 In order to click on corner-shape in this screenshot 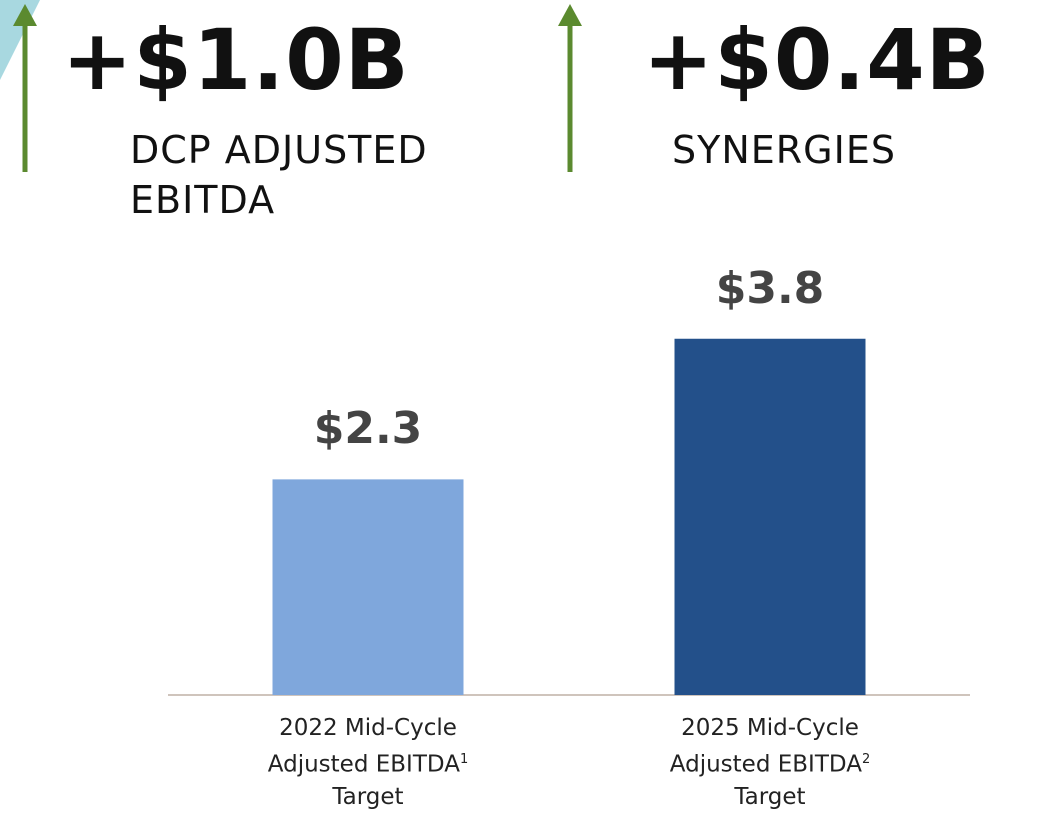, I will do `click(20, 40)`.